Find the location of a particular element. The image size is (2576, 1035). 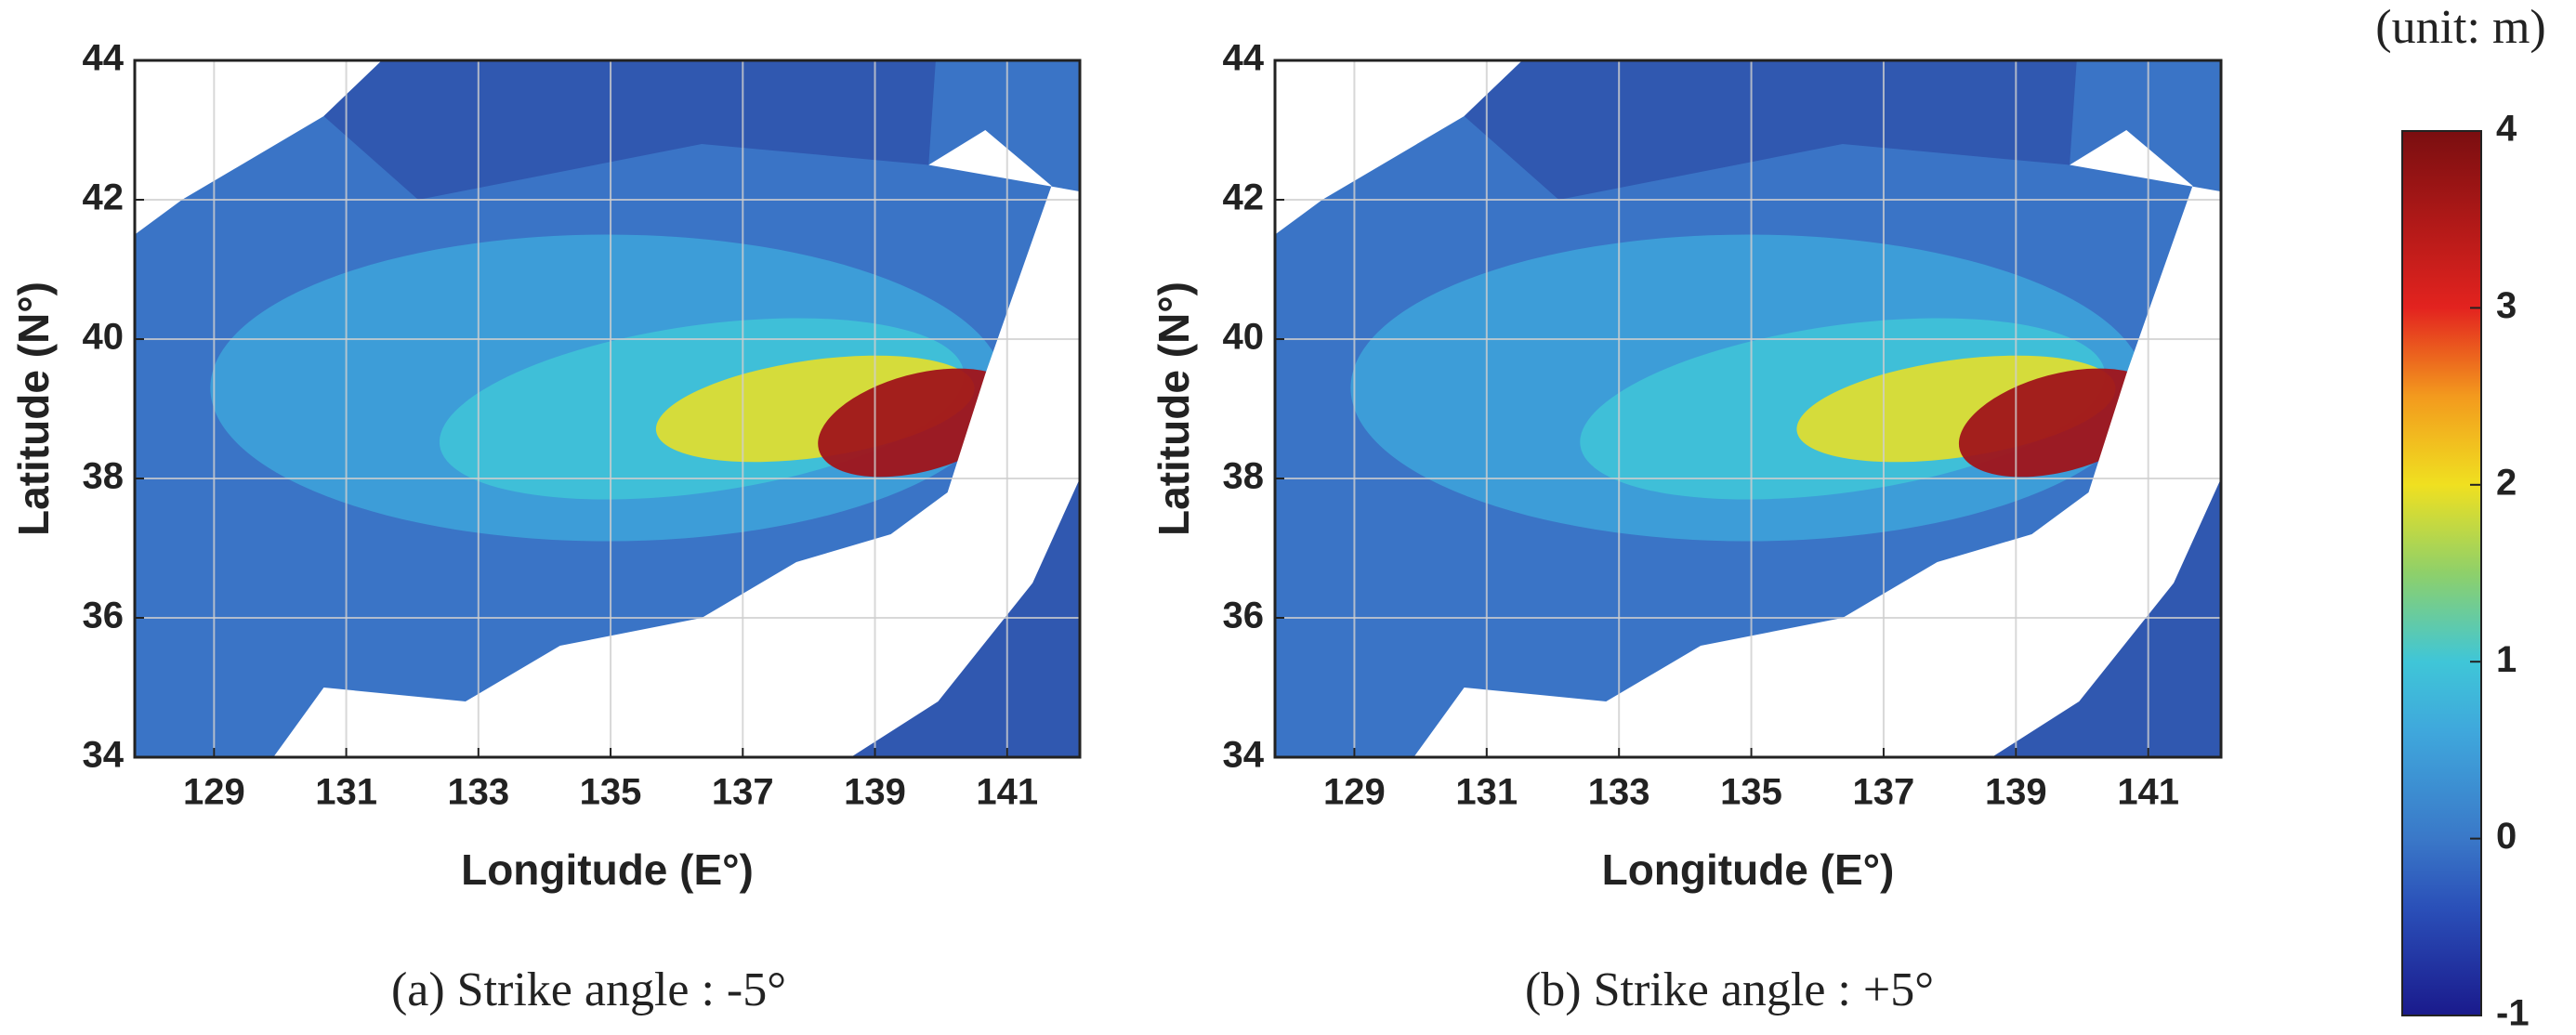

colorbar-tick-label: 0 is located at coordinates (2506, 836).